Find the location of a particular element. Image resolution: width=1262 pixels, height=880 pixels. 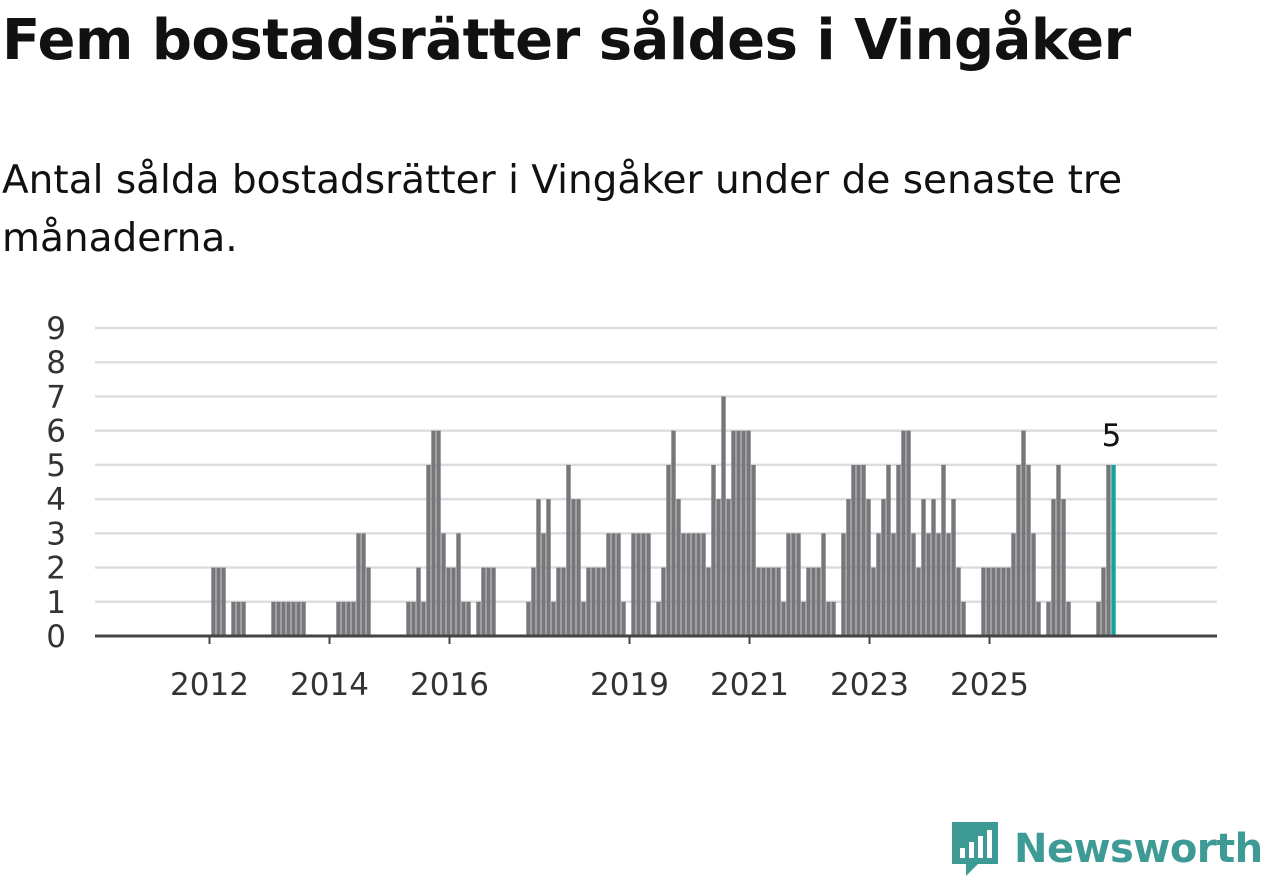

x-axis-ticks: 2012 2014 2016 2019 2021 2023 2025 is located at coordinates (599, 669).